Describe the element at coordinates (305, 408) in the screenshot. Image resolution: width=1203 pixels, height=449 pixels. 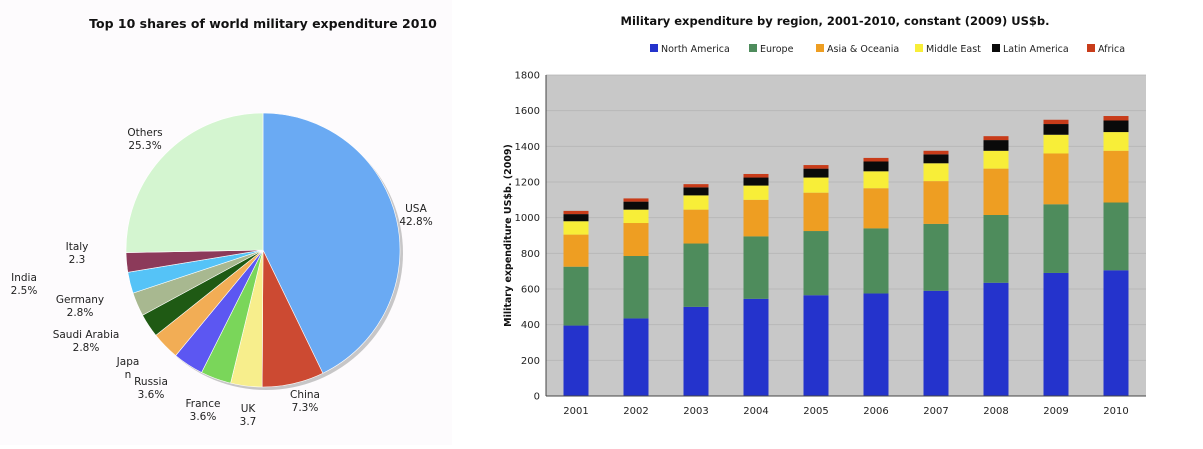
I see `pie-label-line: 7.3%` at that location.